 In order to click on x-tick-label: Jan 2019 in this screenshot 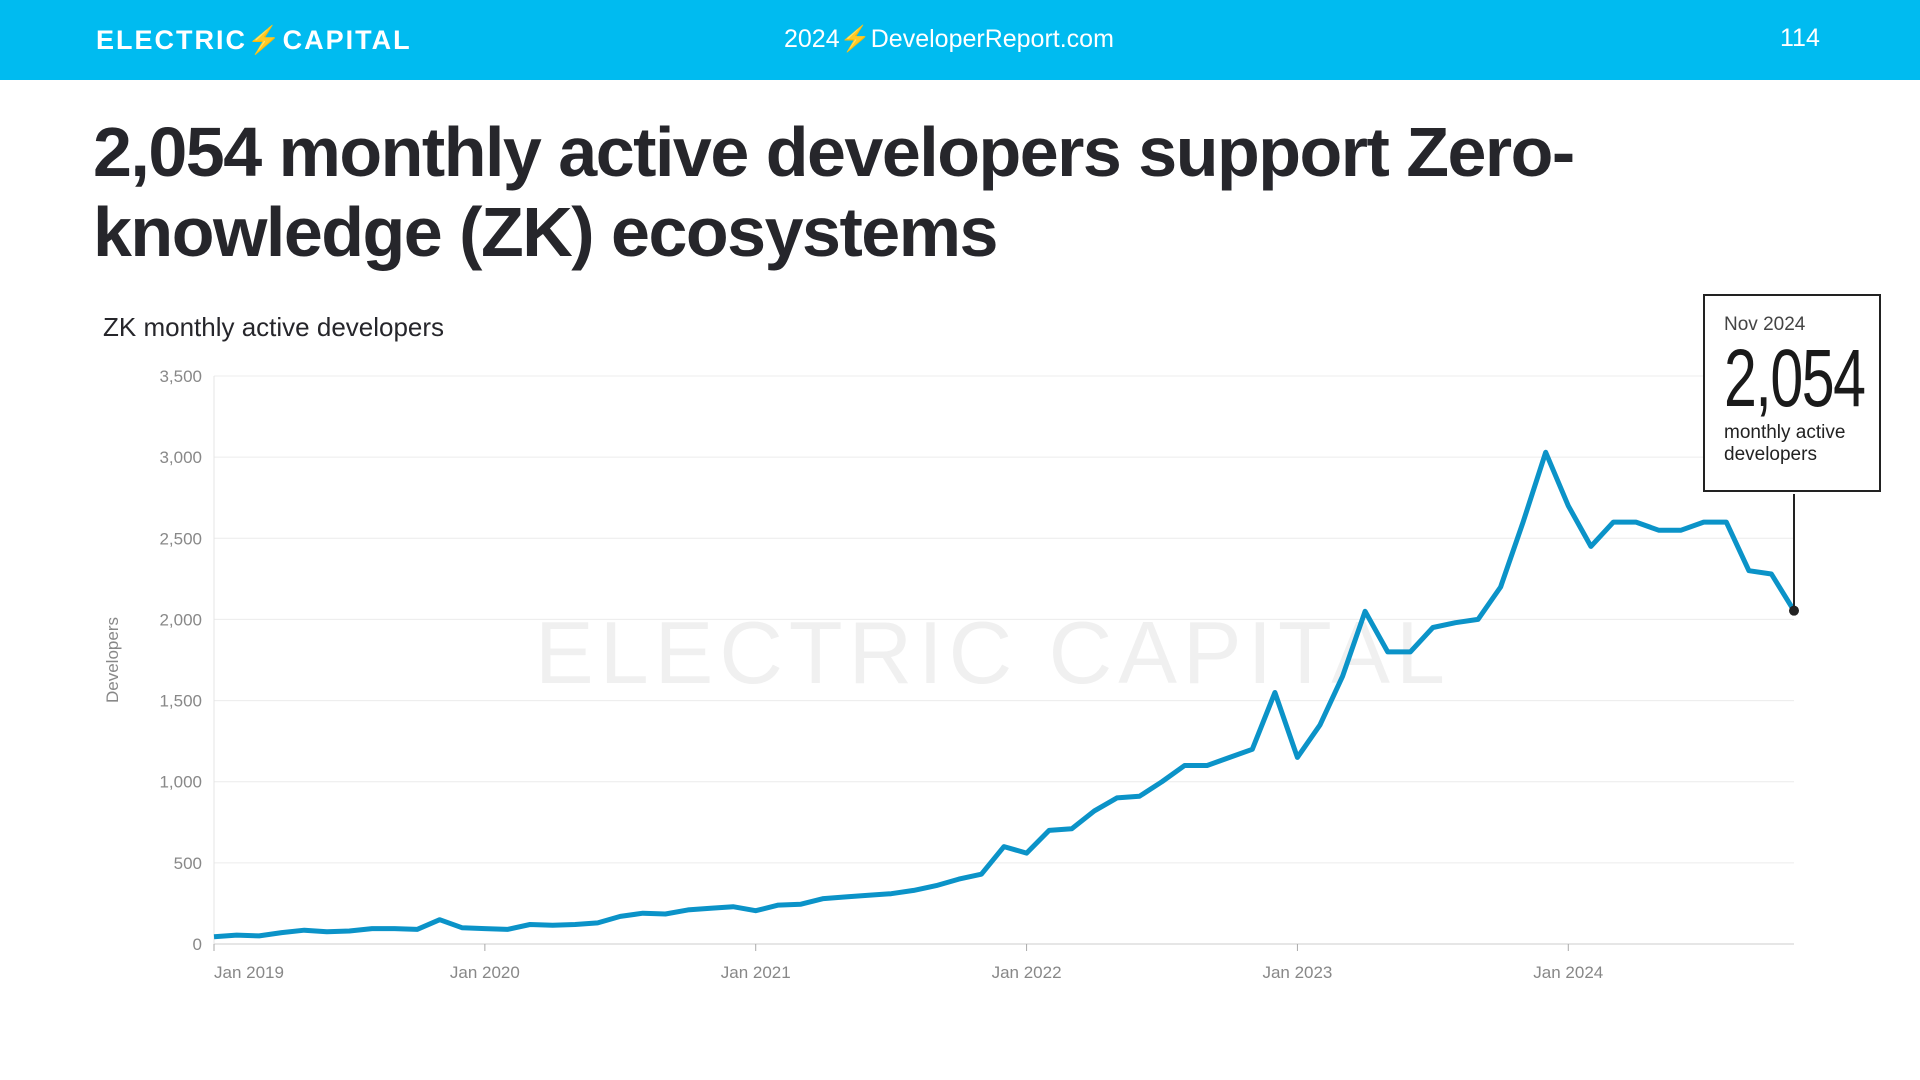, I will do `click(249, 972)`.